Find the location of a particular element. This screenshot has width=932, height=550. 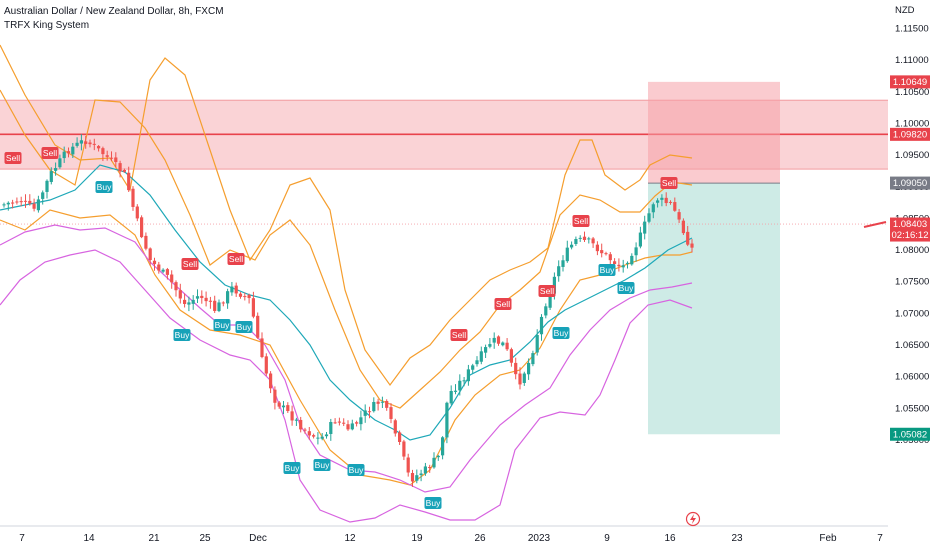

stop-loss-price-tag: 1.10649 is located at coordinates (910, 82).